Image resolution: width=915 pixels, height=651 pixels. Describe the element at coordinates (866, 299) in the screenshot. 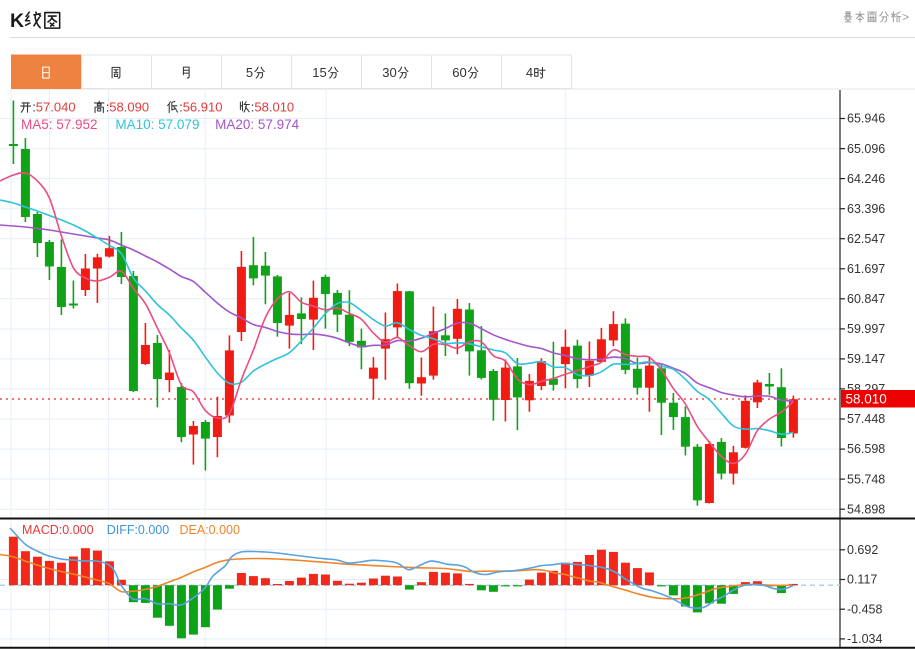

I see `svg-text: 60.847` at that location.